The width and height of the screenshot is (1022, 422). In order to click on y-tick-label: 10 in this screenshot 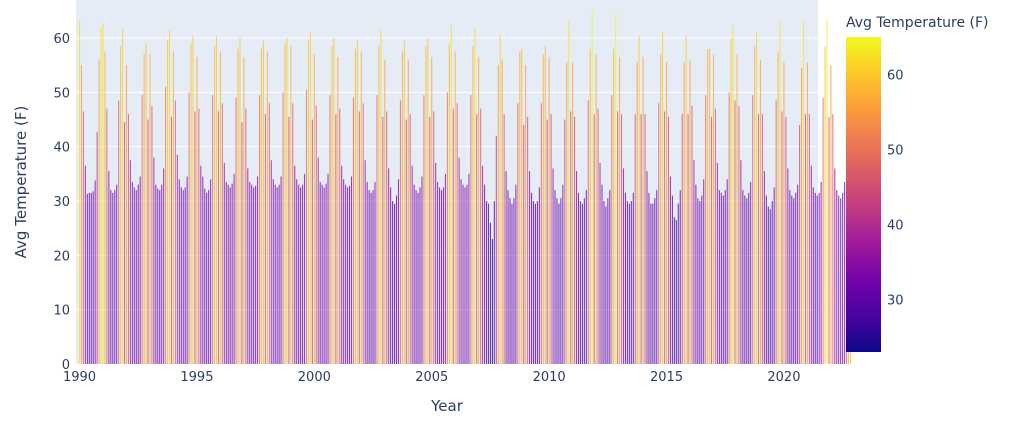, I will do `click(61, 311)`.